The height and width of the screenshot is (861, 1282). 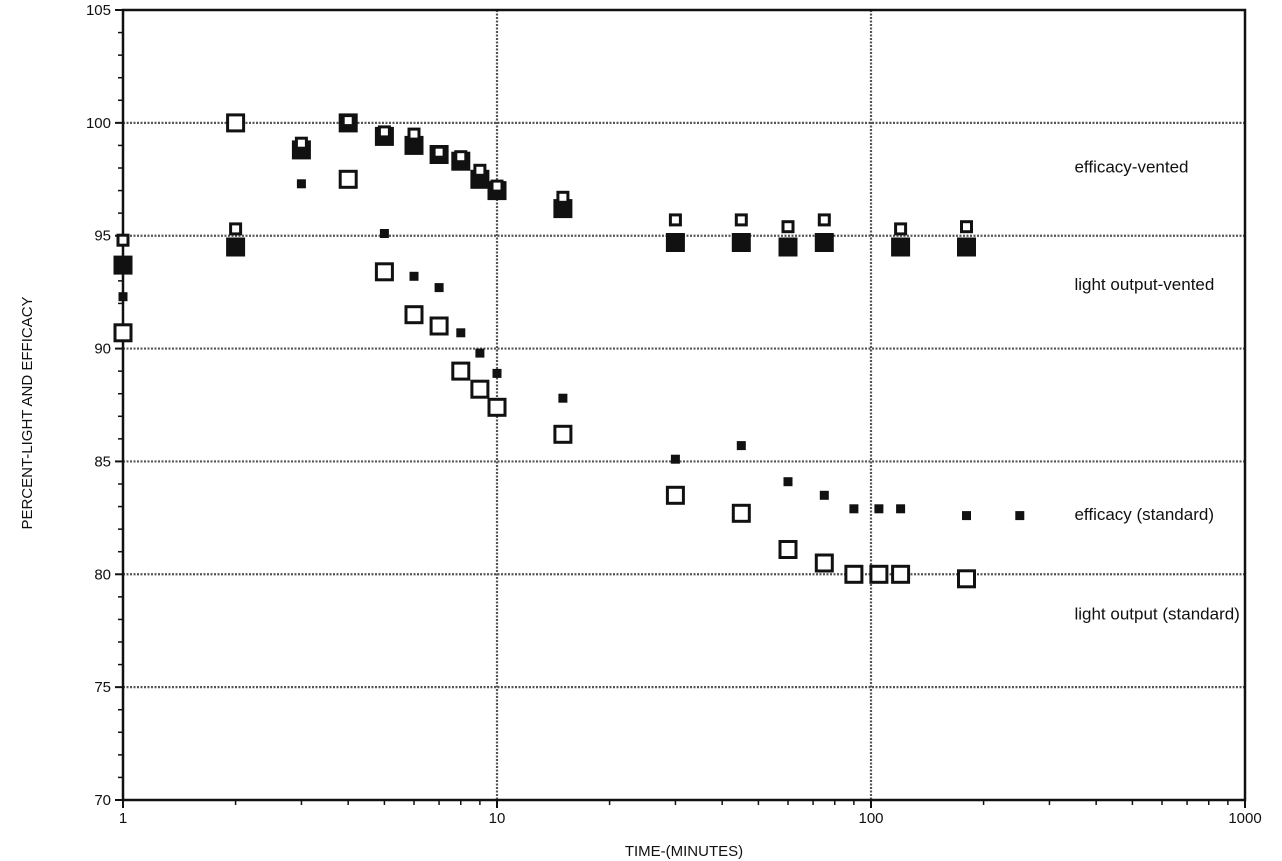 What do you see at coordinates (1244, 818) in the screenshot?
I see `x-tick-label: 1000` at bounding box center [1244, 818].